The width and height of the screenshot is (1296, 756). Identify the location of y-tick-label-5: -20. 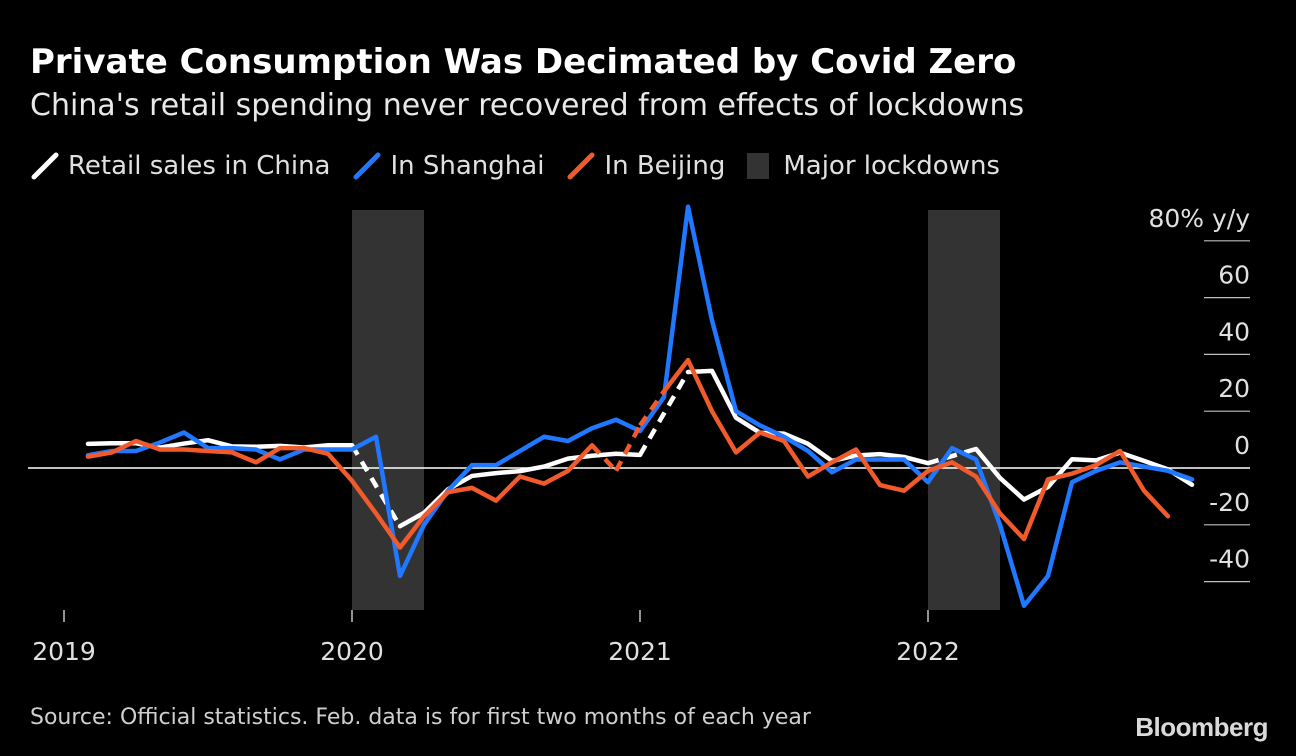
(1229, 502).